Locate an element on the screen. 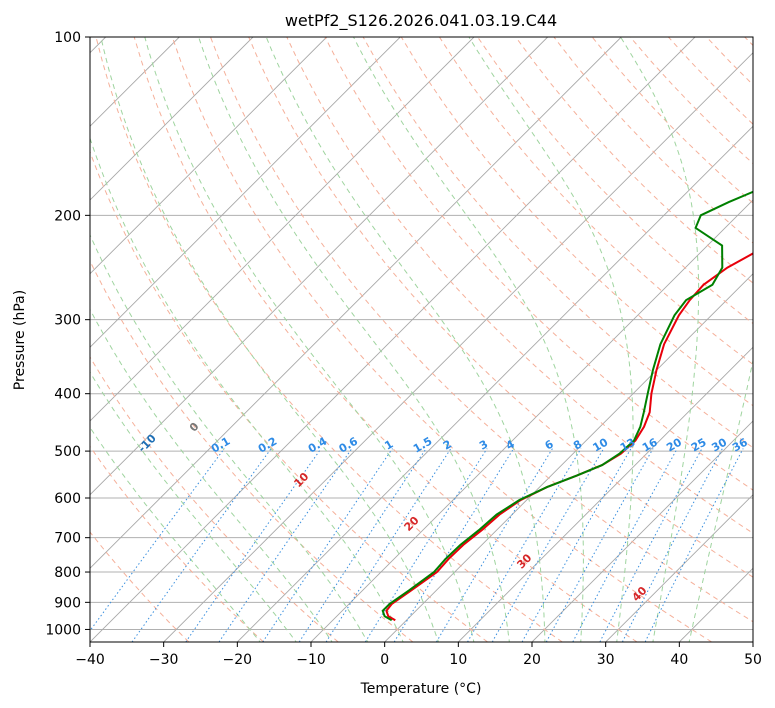 Image resolution: width=775 pixels, height=708 pixels. mixing-ratio-label: 3 is located at coordinates (483, 445).